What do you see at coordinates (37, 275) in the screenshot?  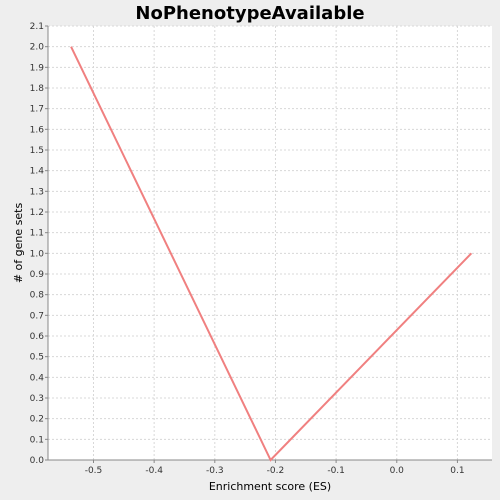 I see `y-tick-label: 0.9` at bounding box center [37, 275].